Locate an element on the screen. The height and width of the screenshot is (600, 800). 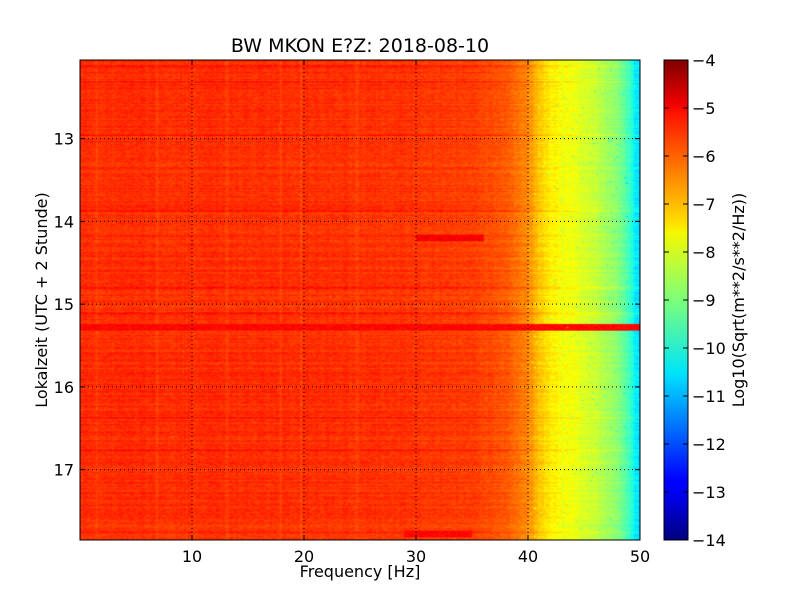
colorbar-tick-label: −4 is located at coordinates (704, 60).